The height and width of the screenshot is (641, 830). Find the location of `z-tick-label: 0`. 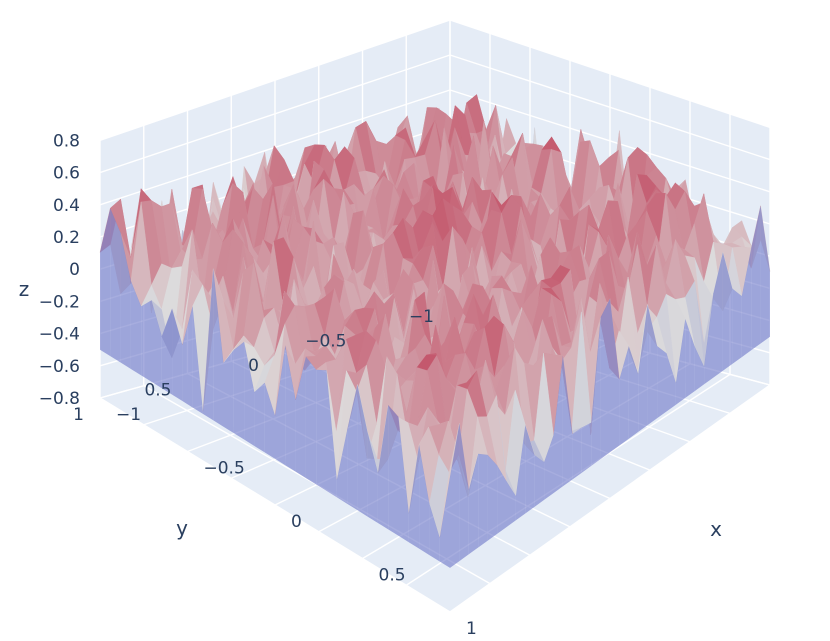

z-tick-label: 0 is located at coordinates (74, 270).